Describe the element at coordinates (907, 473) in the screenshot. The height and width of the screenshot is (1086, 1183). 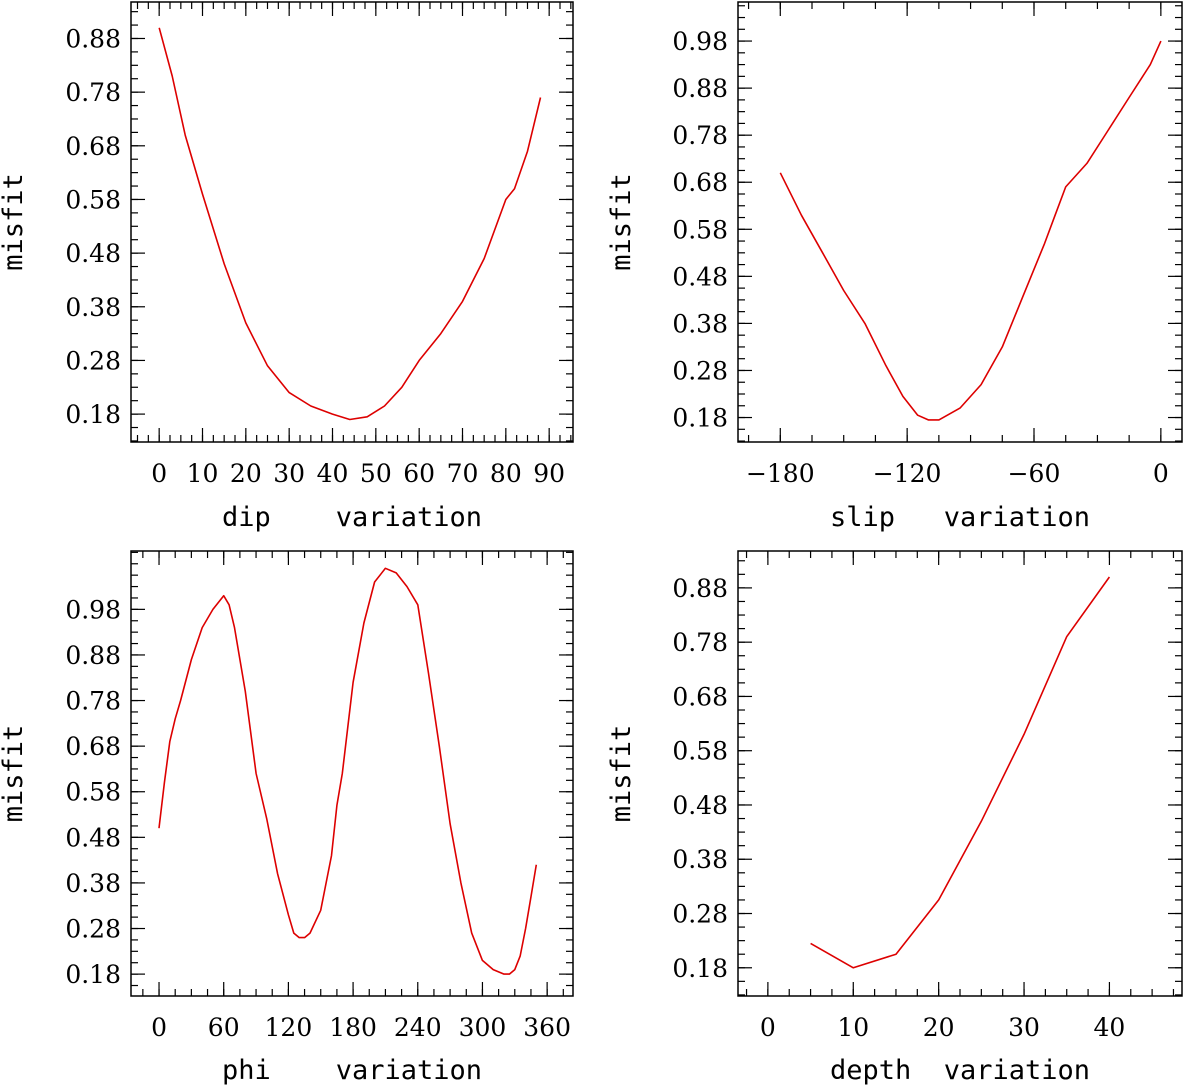
I see `x-tick-label: −120` at that location.